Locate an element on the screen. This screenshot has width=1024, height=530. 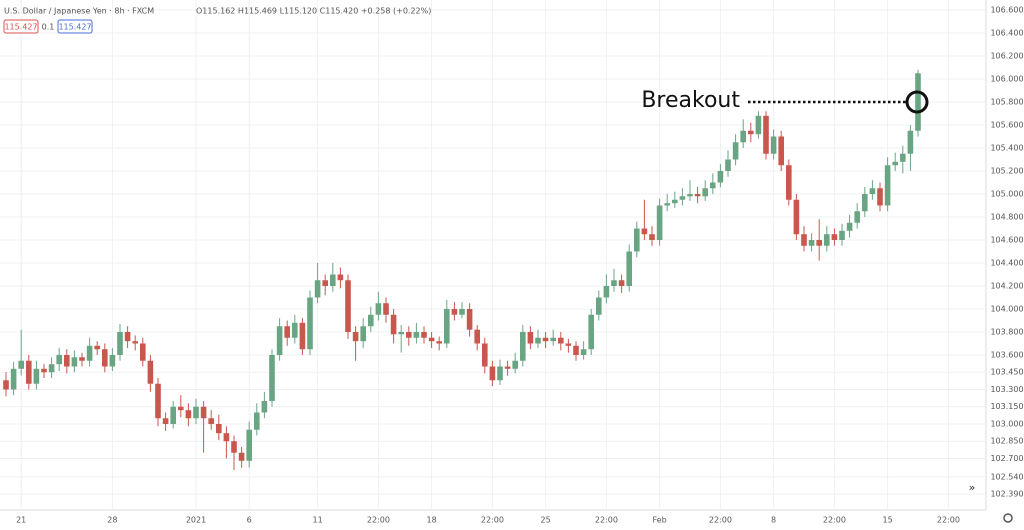
y-tick-label: 102.850 is located at coordinates (1006, 441).